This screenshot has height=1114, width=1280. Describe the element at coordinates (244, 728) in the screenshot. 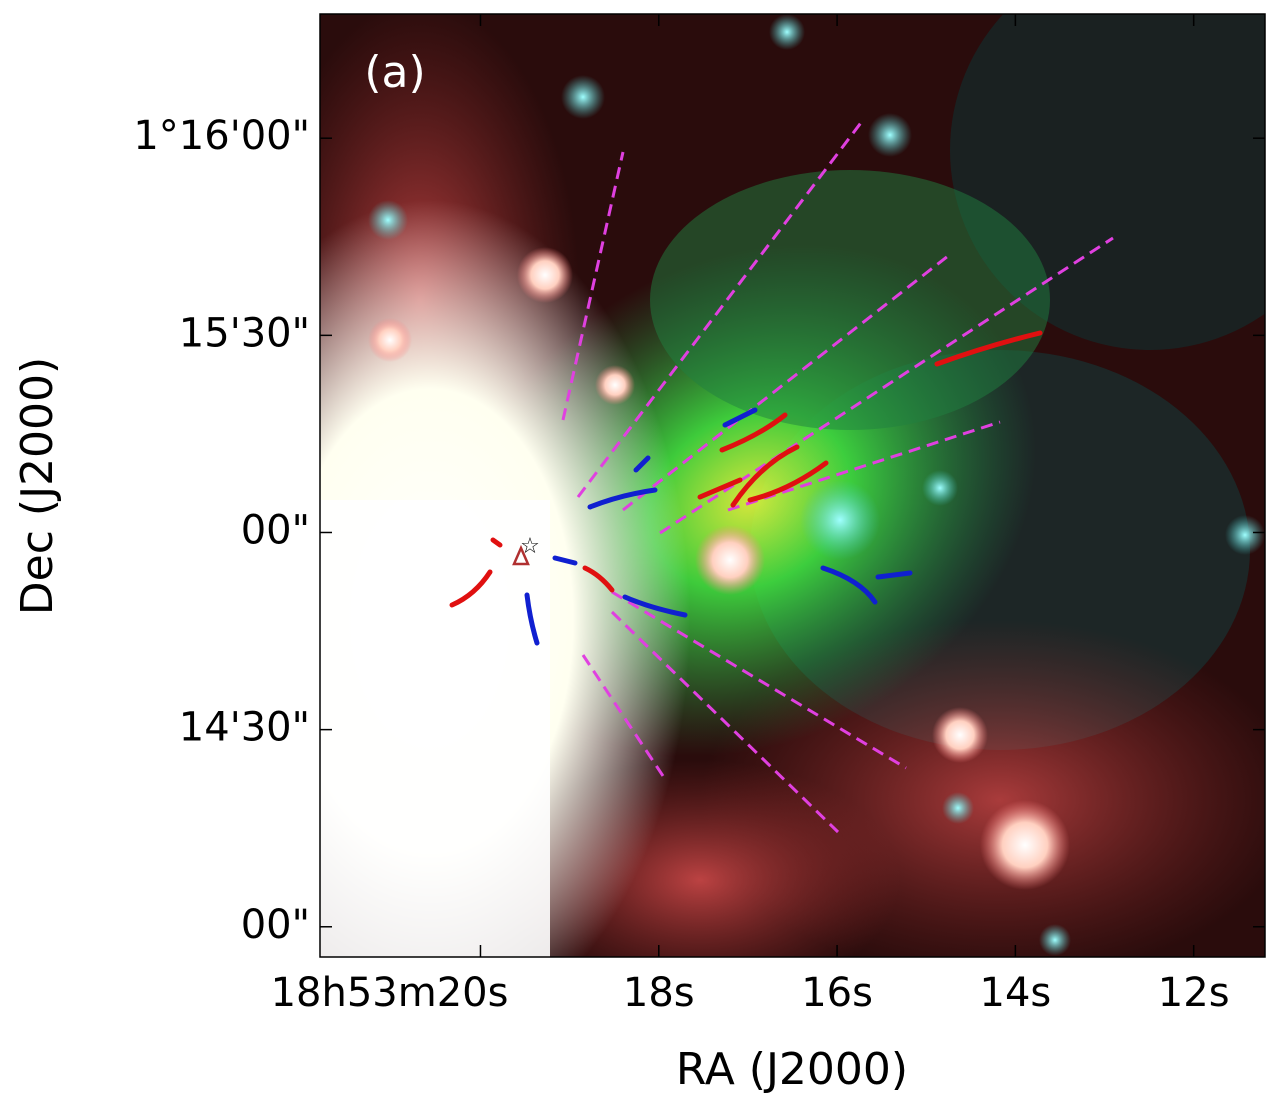

I see `y-tick-label: 14'30"` at that location.